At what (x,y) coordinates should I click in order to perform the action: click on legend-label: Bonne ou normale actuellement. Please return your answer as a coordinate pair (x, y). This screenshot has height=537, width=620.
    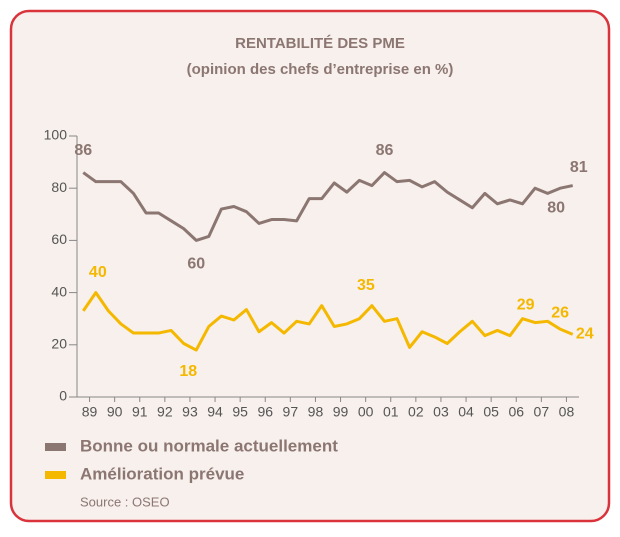
    Looking at the image, I should click on (209, 445).